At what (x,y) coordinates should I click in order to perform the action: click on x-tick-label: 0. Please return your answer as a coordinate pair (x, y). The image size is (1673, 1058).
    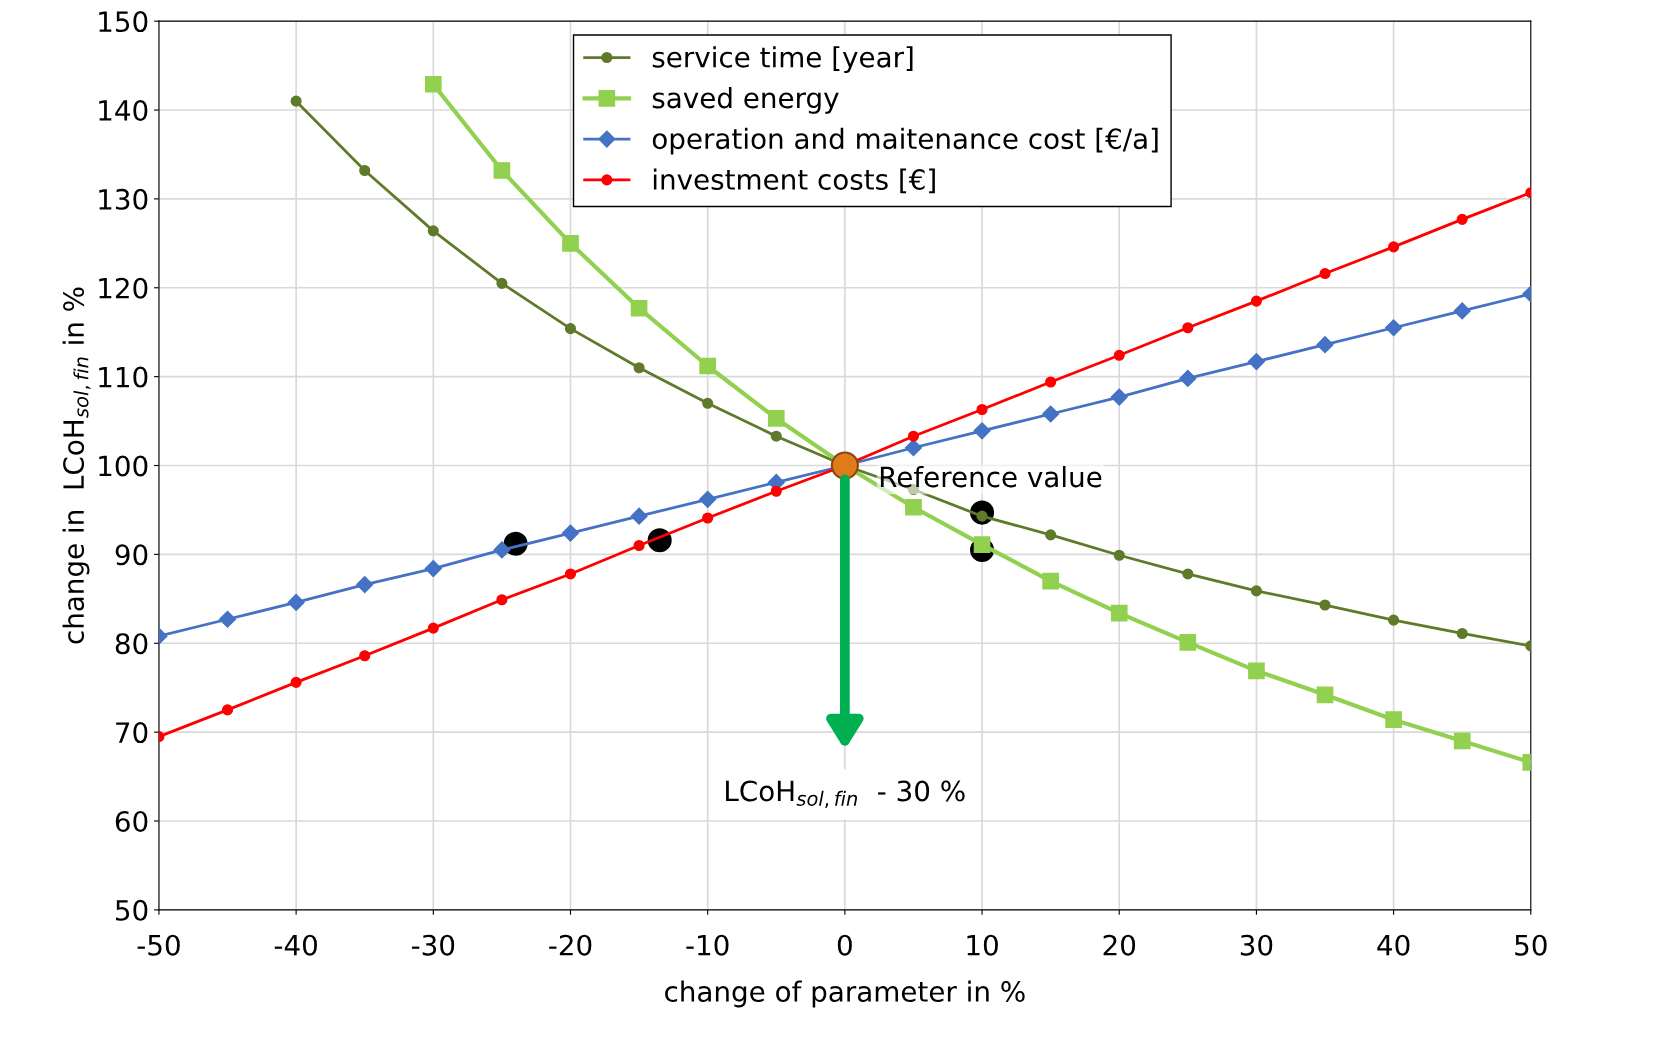
    Looking at the image, I should click on (844, 945).